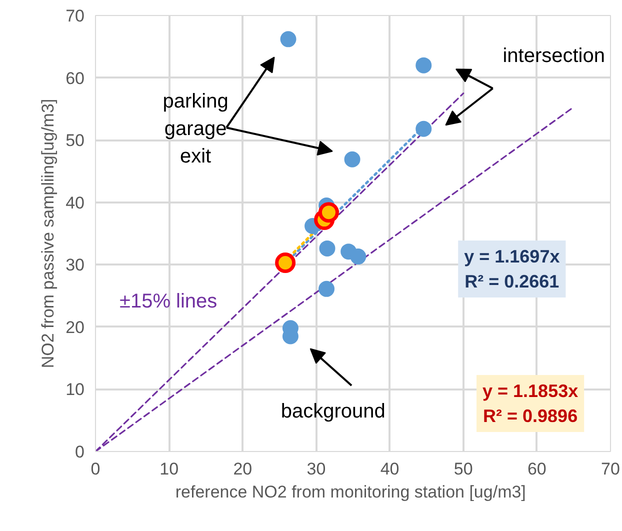 The width and height of the screenshot is (622, 531). Describe the element at coordinates (512, 269) in the screenshot. I see `annotation: y = 1.1697x R² = 0.2661` at that location.